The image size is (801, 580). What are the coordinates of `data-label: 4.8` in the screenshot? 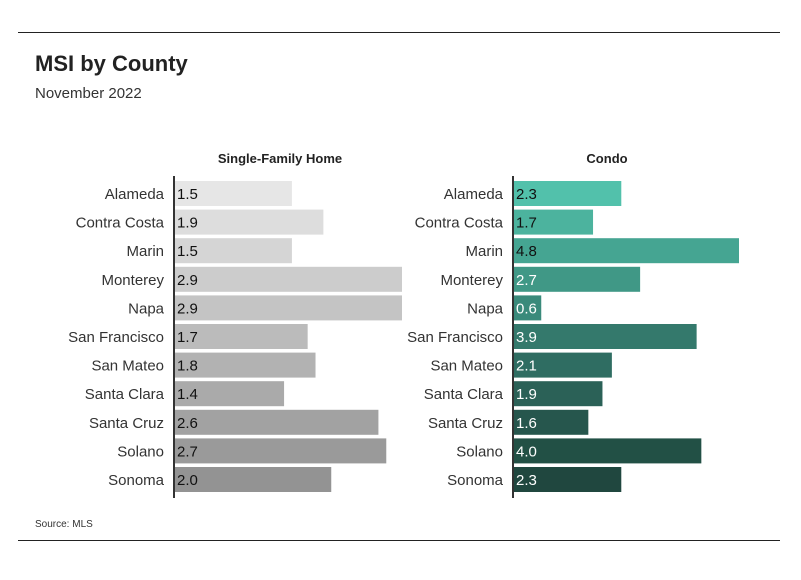 It's located at (526, 251).